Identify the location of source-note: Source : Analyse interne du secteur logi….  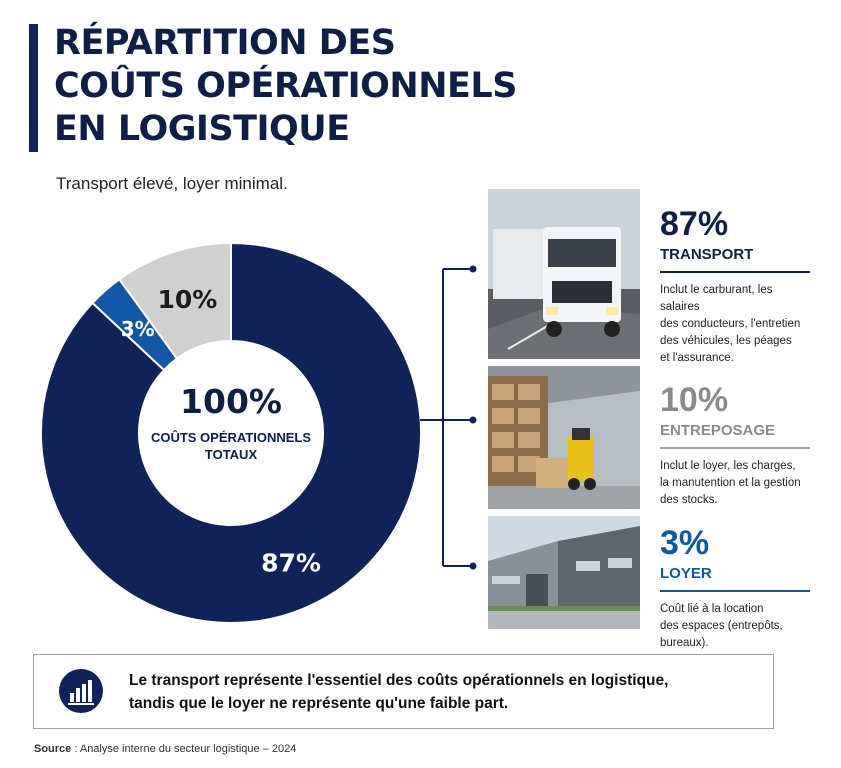
(165, 749).